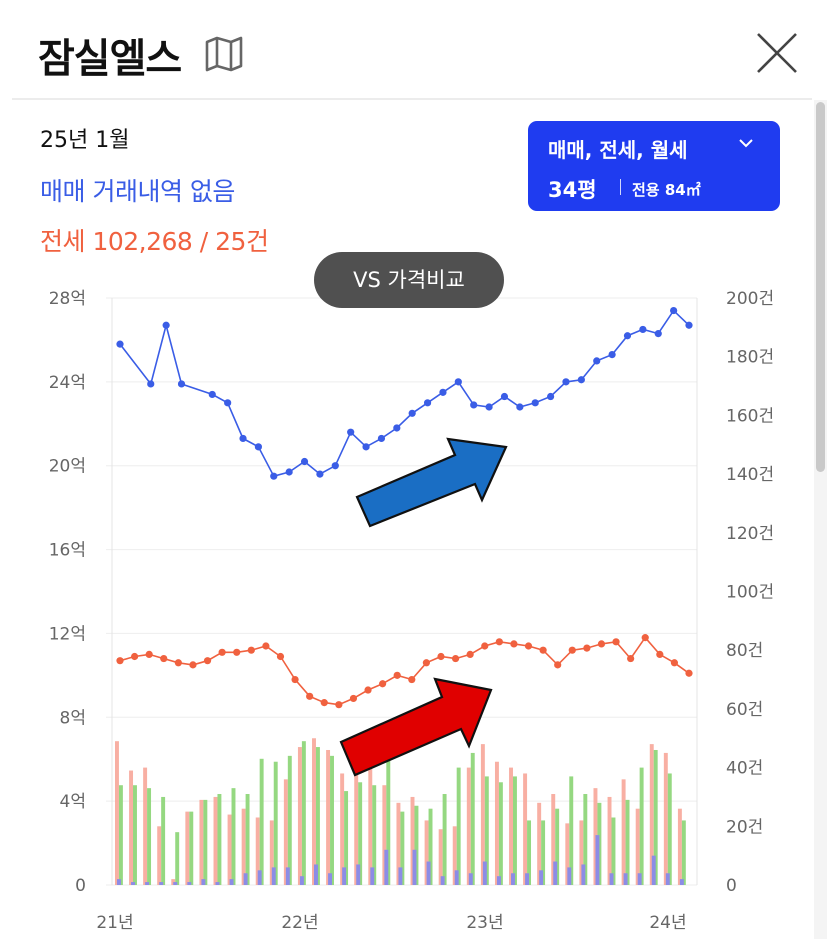 This screenshot has height=939, width=827. Describe the element at coordinates (744, 827) in the screenshot. I see `y-right-tick-label: 20건` at that location.